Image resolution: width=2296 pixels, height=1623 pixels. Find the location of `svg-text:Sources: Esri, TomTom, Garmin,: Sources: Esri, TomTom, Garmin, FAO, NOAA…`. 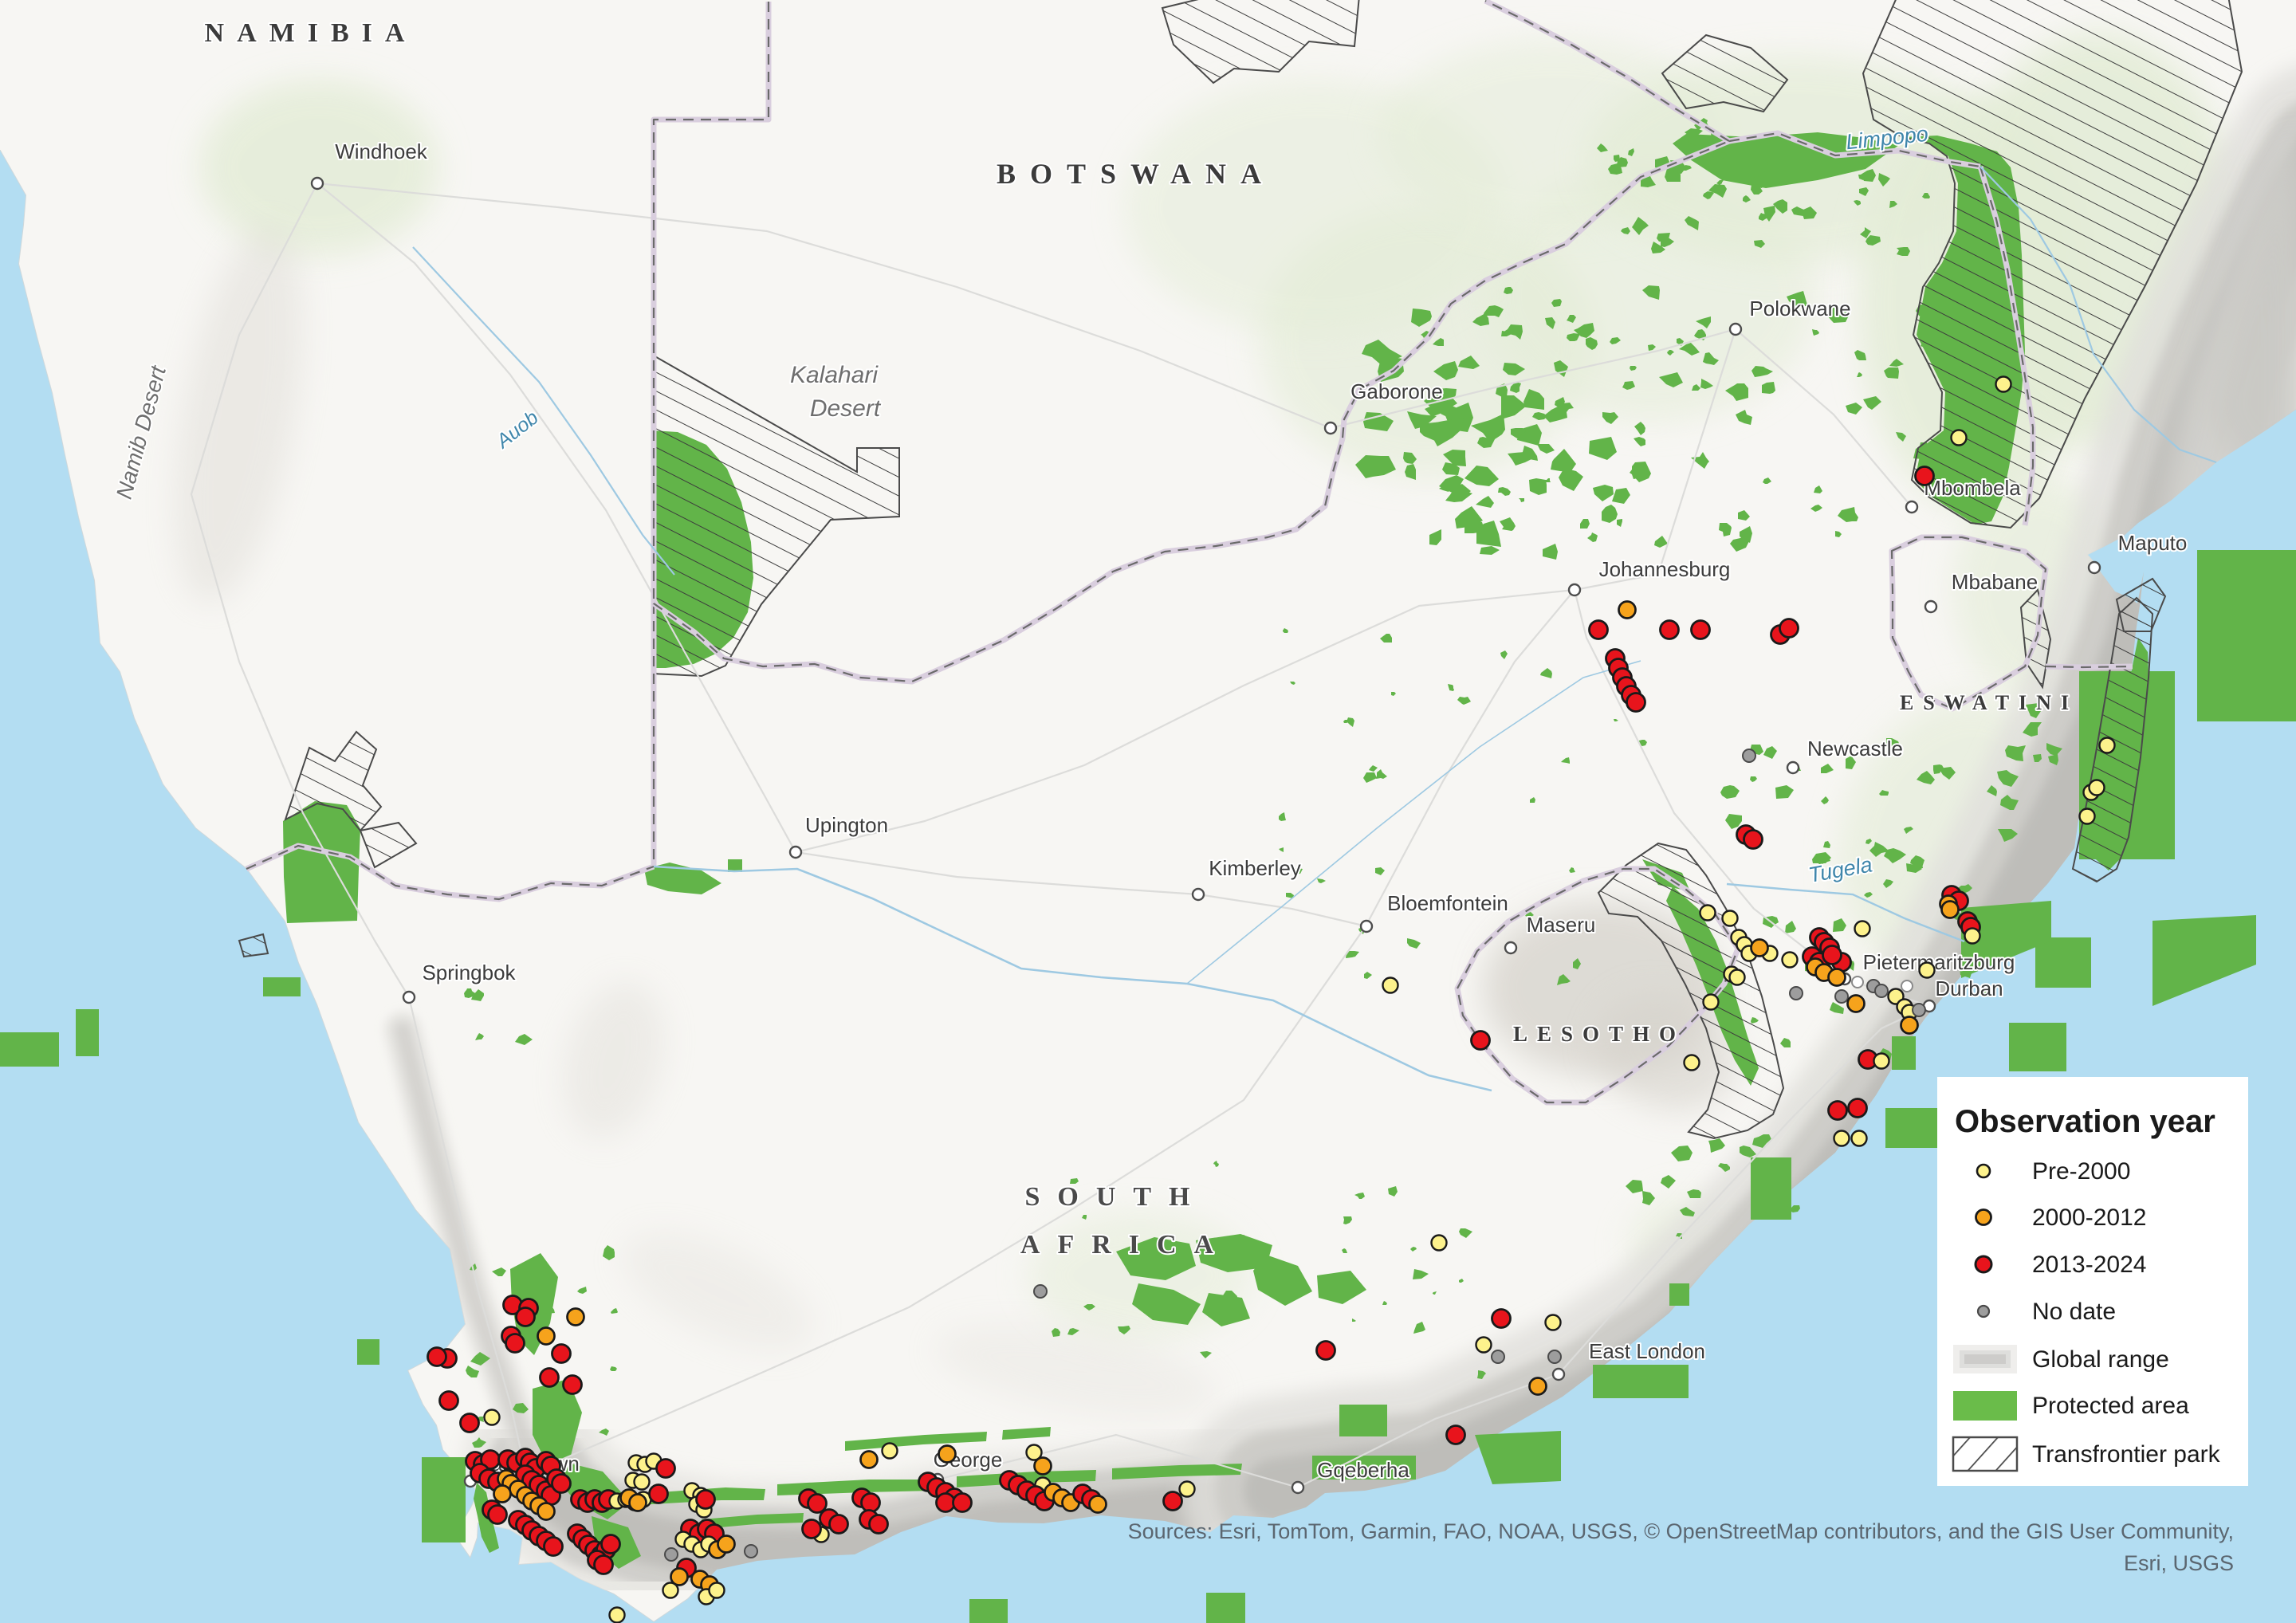

svg-text:Sources: Esri, TomTom, Garmin,: Sources: Esri, TomTom, Garmin, FAO, NOAA… is located at coordinates (1681, 1531).